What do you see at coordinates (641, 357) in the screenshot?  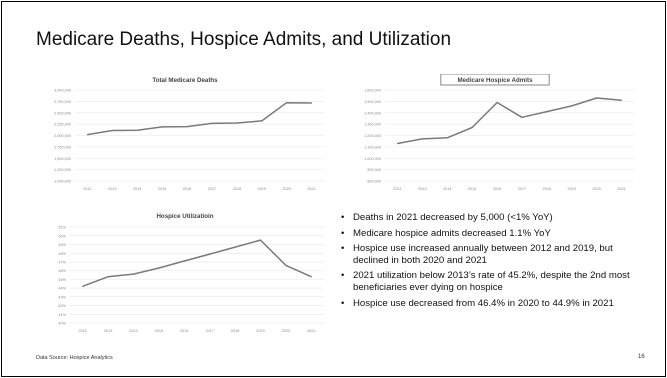 I see `page-number: 16` at bounding box center [641, 357].